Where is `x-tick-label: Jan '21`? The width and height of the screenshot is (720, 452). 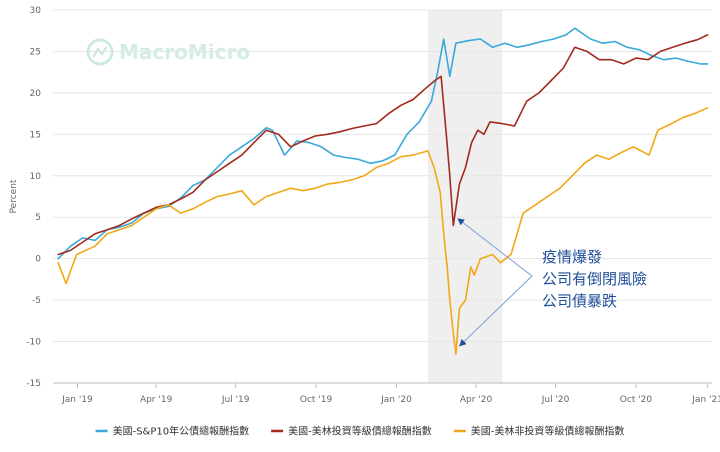
x-tick-label: Jan '21 is located at coordinates (705, 400).